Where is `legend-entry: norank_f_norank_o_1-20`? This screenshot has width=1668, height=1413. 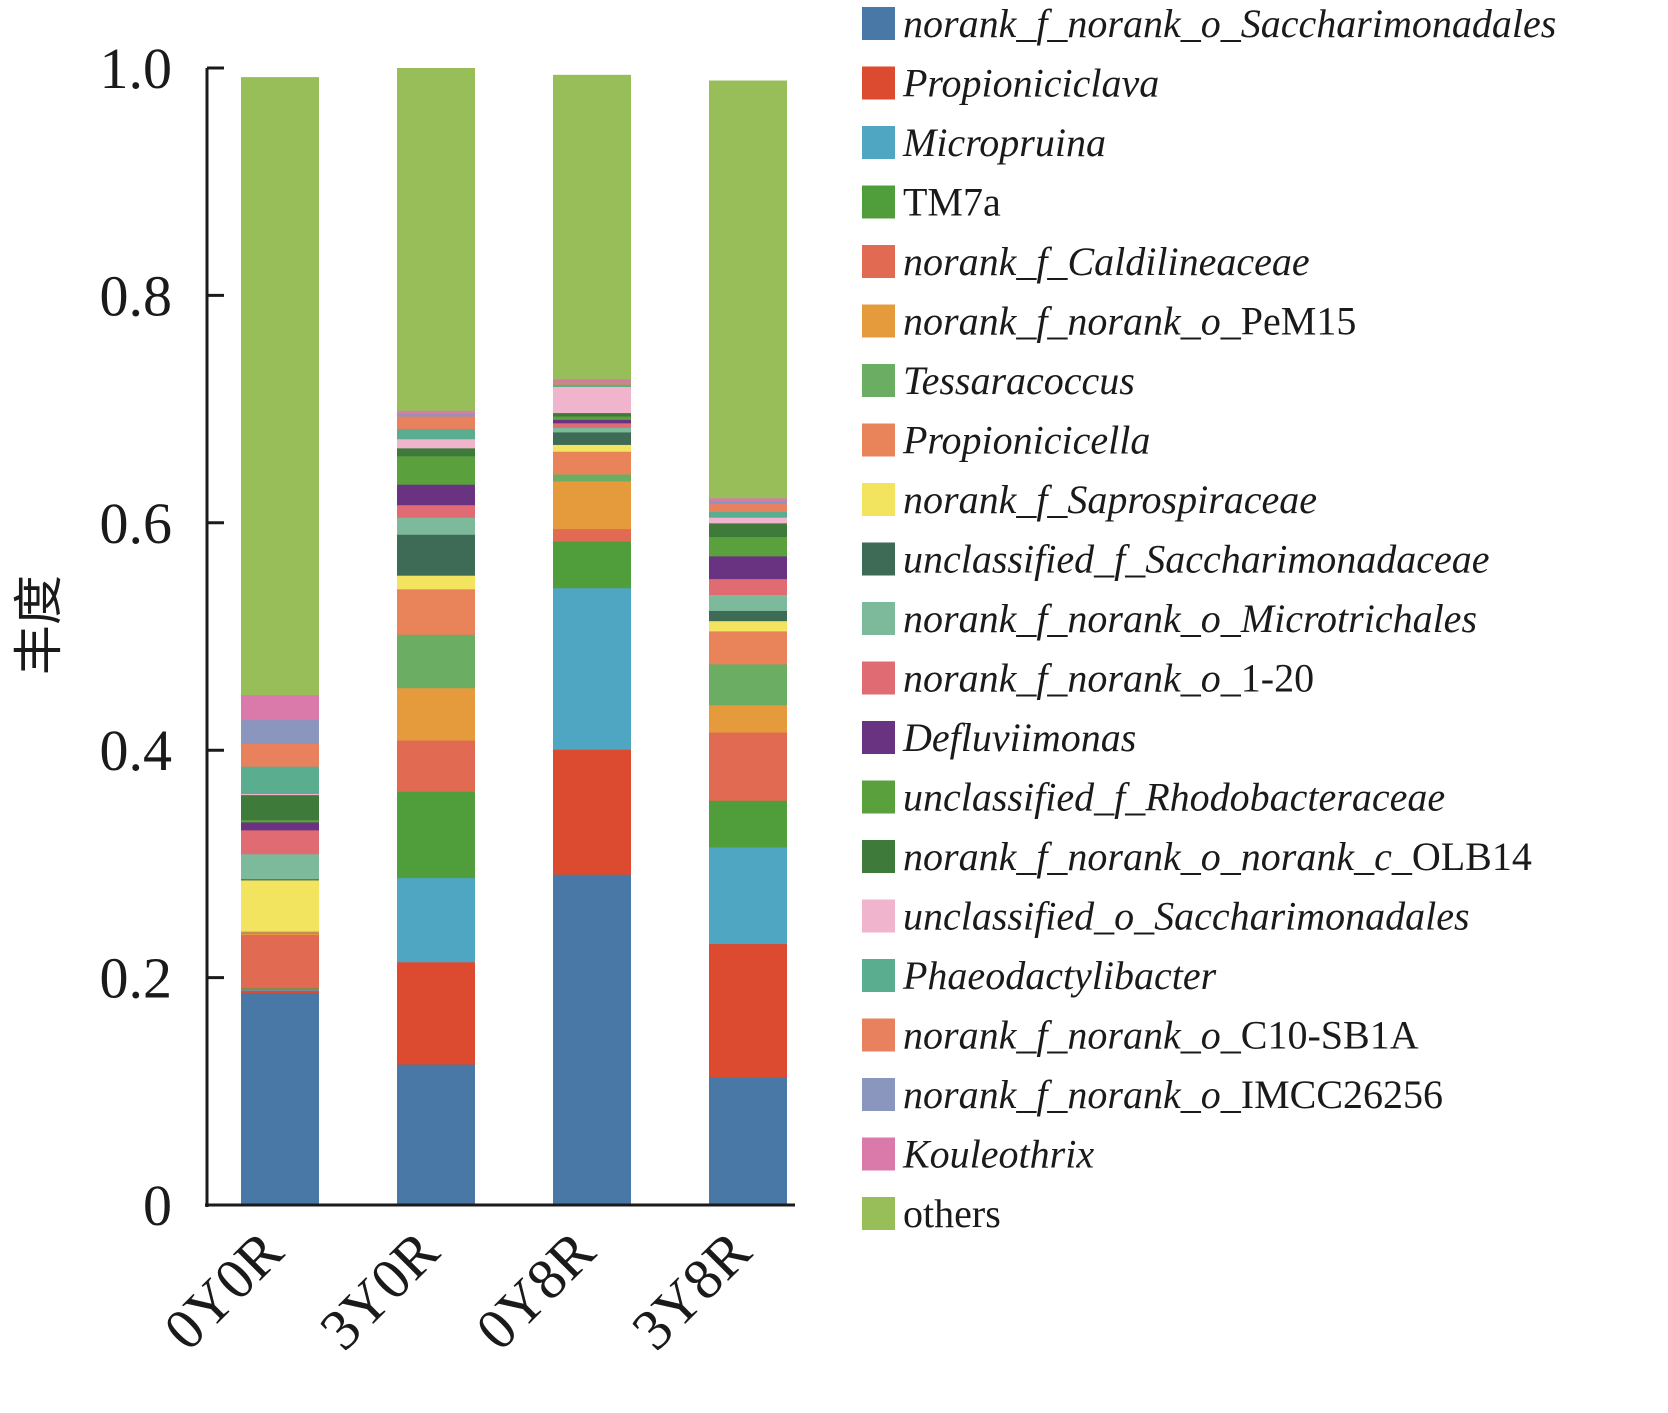 legend-entry: norank_f_norank_o_1-20 is located at coordinates (1088, 678).